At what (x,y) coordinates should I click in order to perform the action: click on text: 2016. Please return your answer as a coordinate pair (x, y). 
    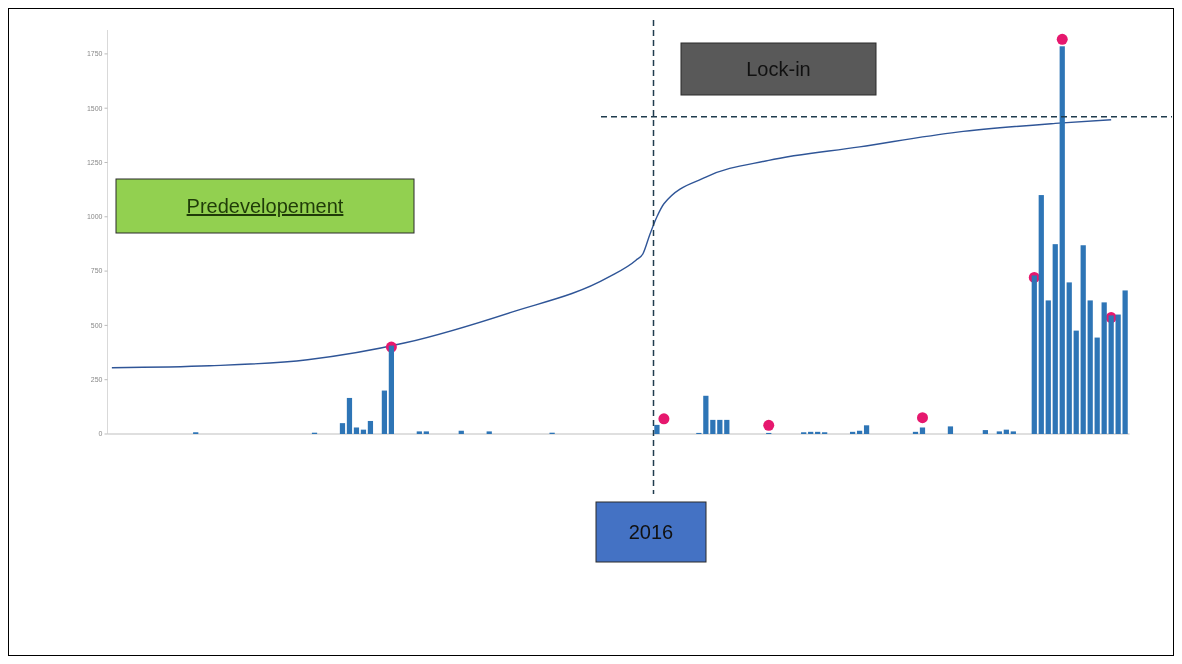
    Looking at the image, I should click on (651, 532).